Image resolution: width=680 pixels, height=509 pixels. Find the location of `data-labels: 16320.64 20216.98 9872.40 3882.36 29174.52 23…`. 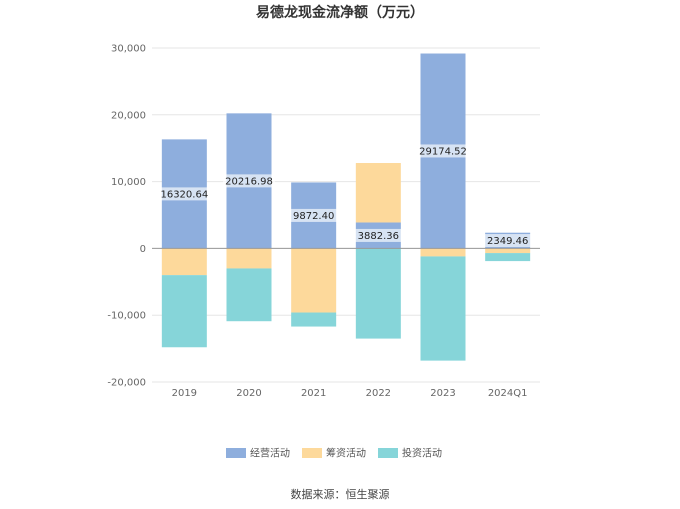

data-labels: 16320.64 20216.98 9872.40 3882.36 29174.52 23… is located at coordinates (344, 196).